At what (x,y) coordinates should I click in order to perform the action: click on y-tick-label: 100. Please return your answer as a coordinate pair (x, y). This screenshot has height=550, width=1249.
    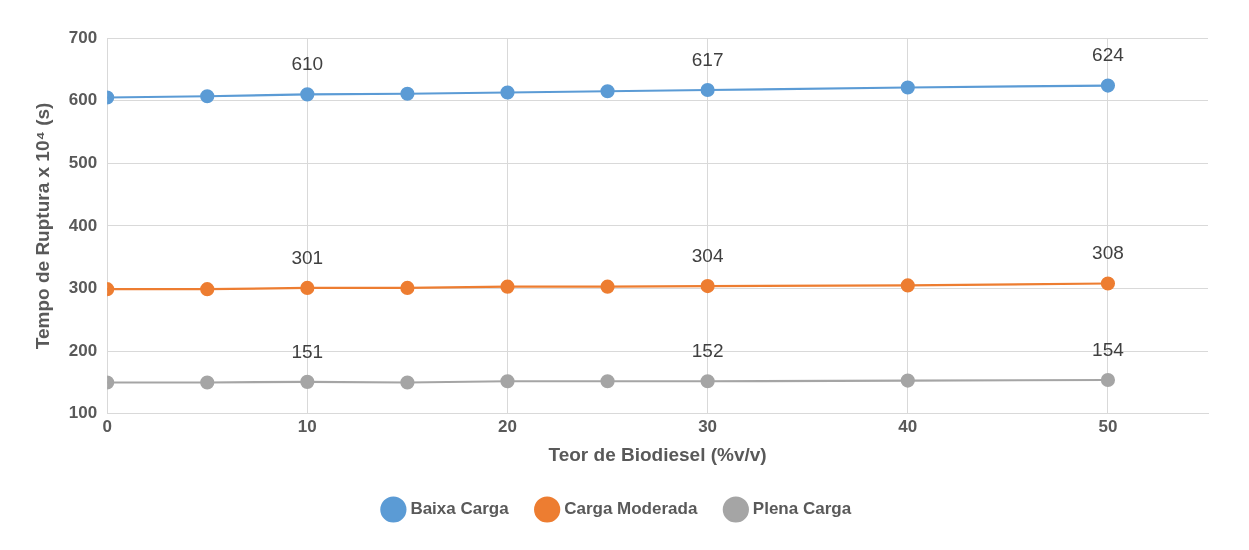
    Looking at the image, I should click on (83, 413).